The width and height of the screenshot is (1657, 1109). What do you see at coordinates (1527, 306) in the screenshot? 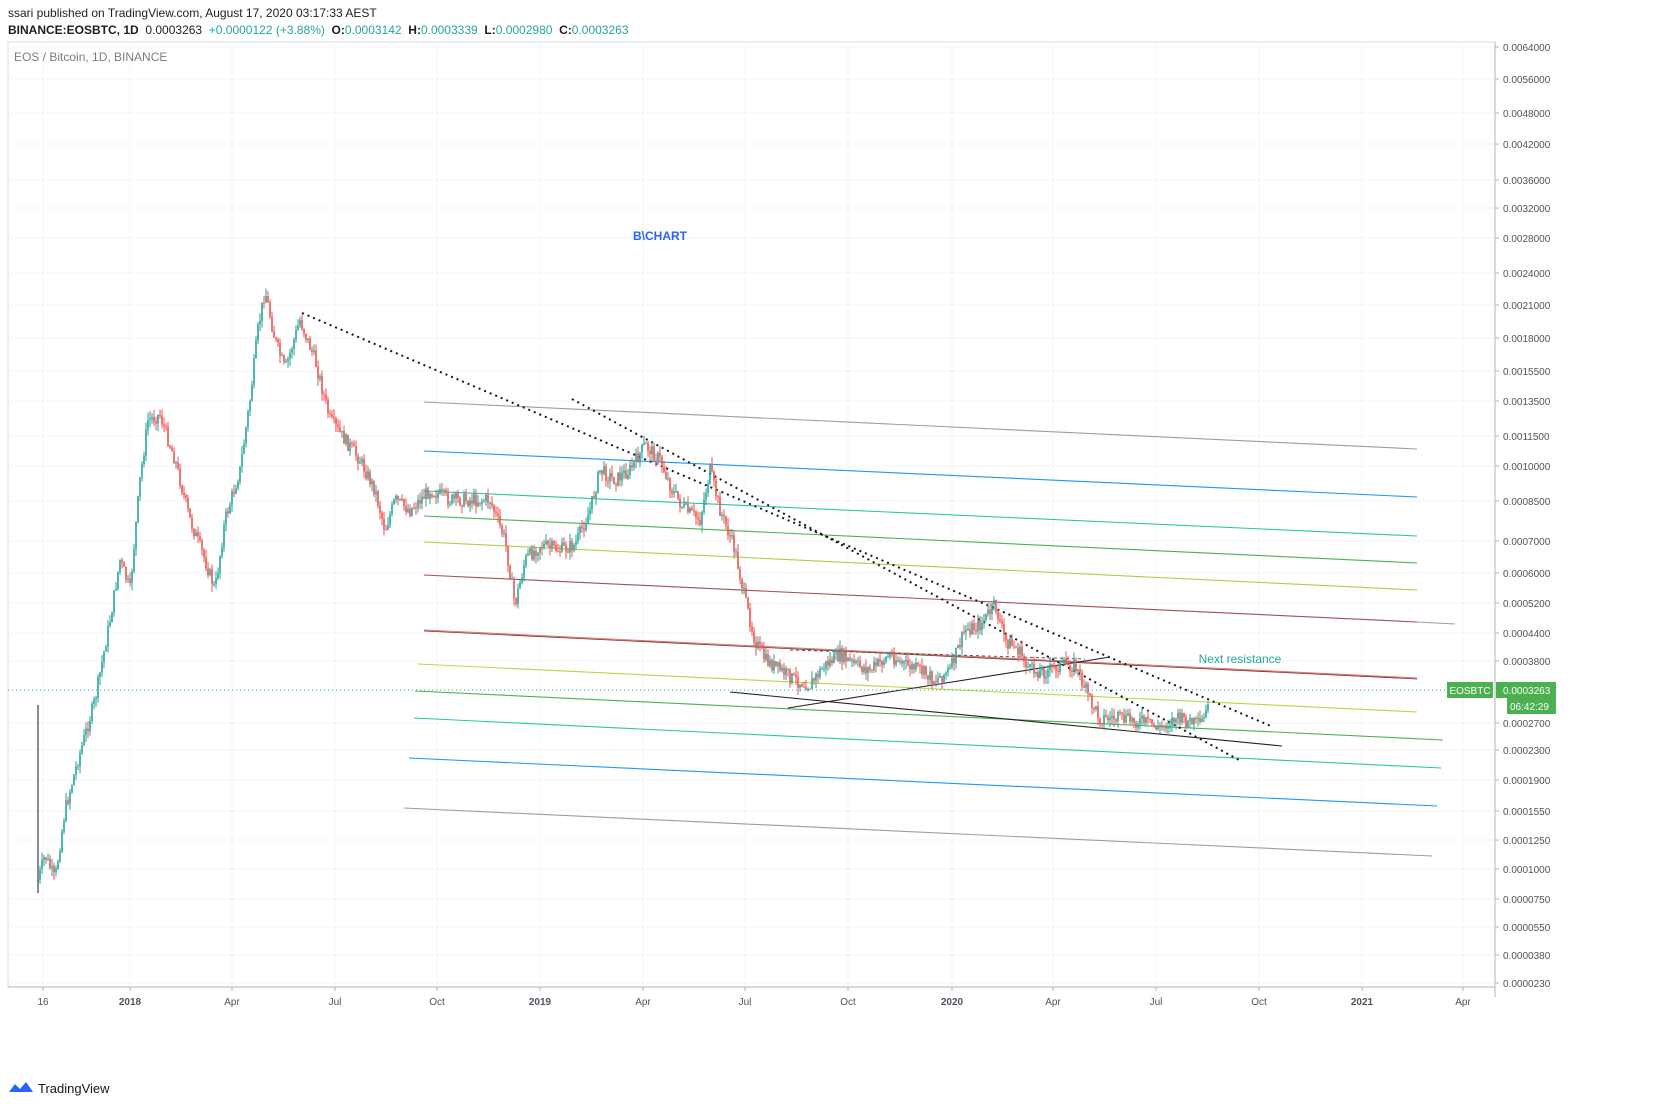
I see `y-tick-label: 0.0021000` at bounding box center [1527, 306].